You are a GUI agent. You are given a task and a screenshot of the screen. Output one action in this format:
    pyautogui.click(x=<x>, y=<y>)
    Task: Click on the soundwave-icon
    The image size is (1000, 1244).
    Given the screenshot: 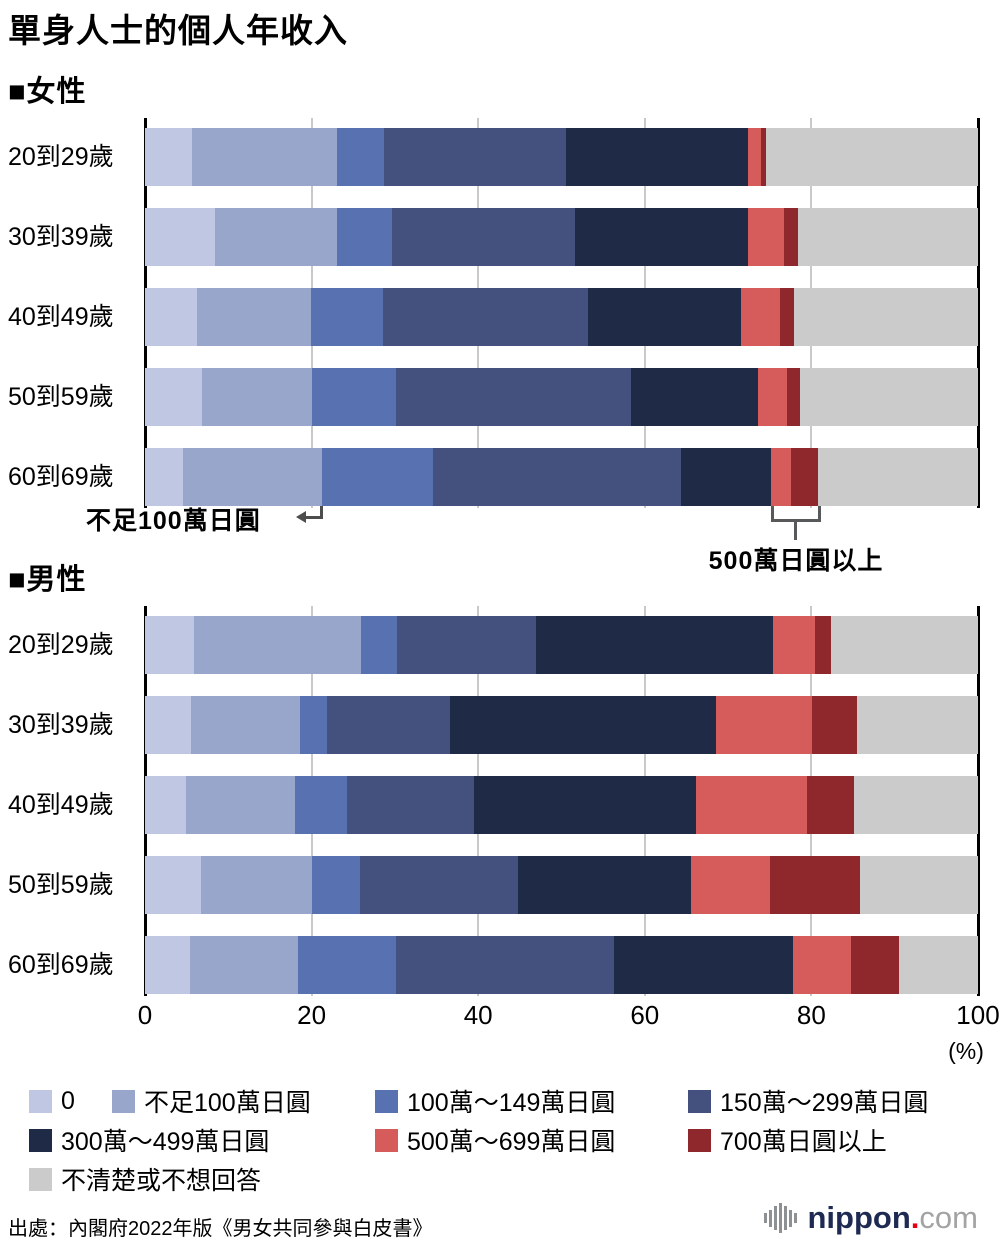 What is the action you would take?
    pyautogui.click(x=781, y=1218)
    